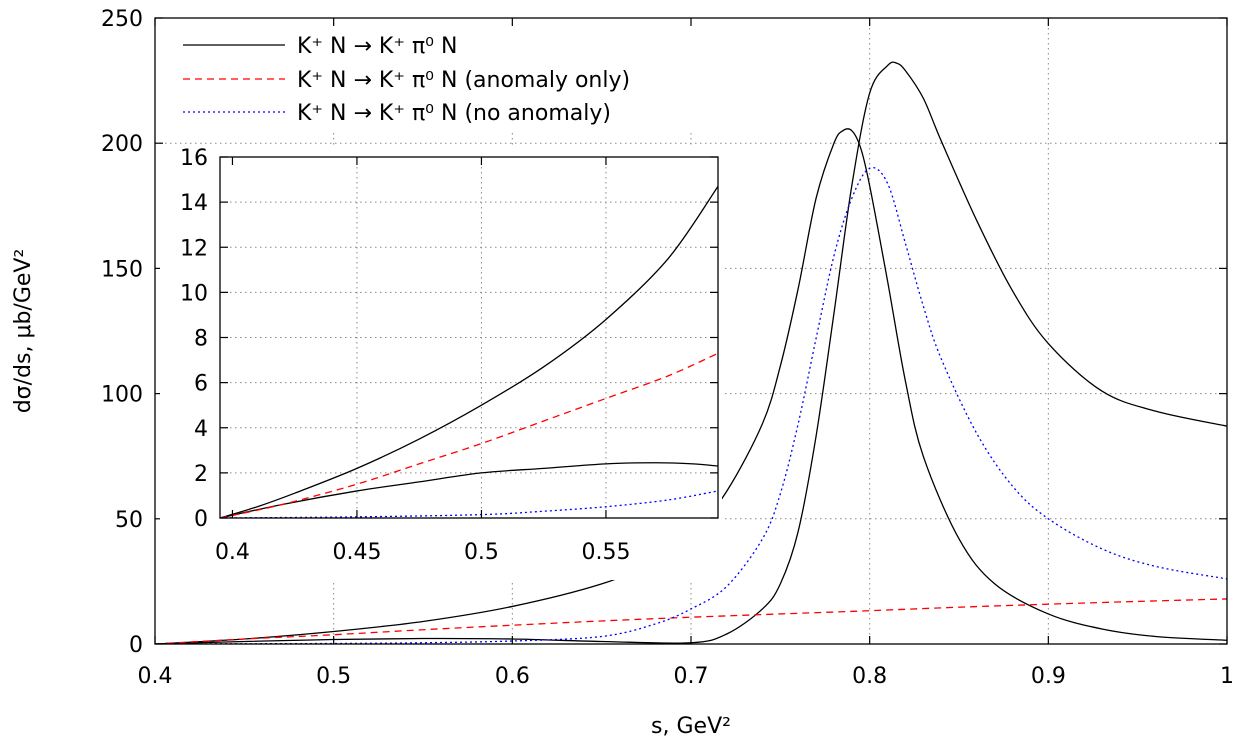 The height and width of the screenshot is (742, 1255). What do you see at coordinates (194, 158) in the screenshot?
I see `inset-ytick-label: 16` at bounding box center [194, 158].